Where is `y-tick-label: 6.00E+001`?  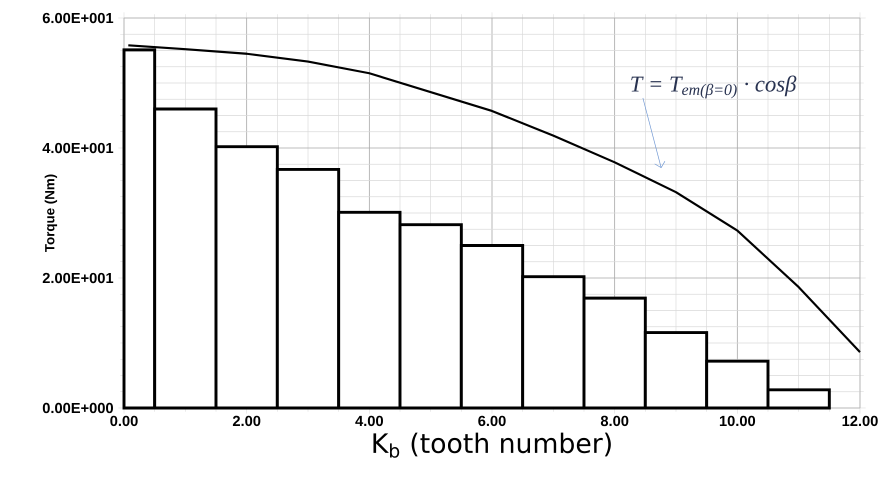 y-tick-label: 6.00E+001 is located at coordinates (78, 18).